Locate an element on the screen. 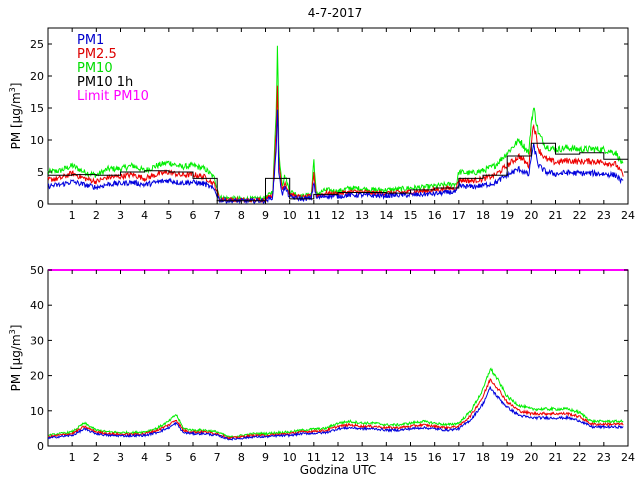  bottom-x-tick-label: 16 is located at coordinates (435, 457).